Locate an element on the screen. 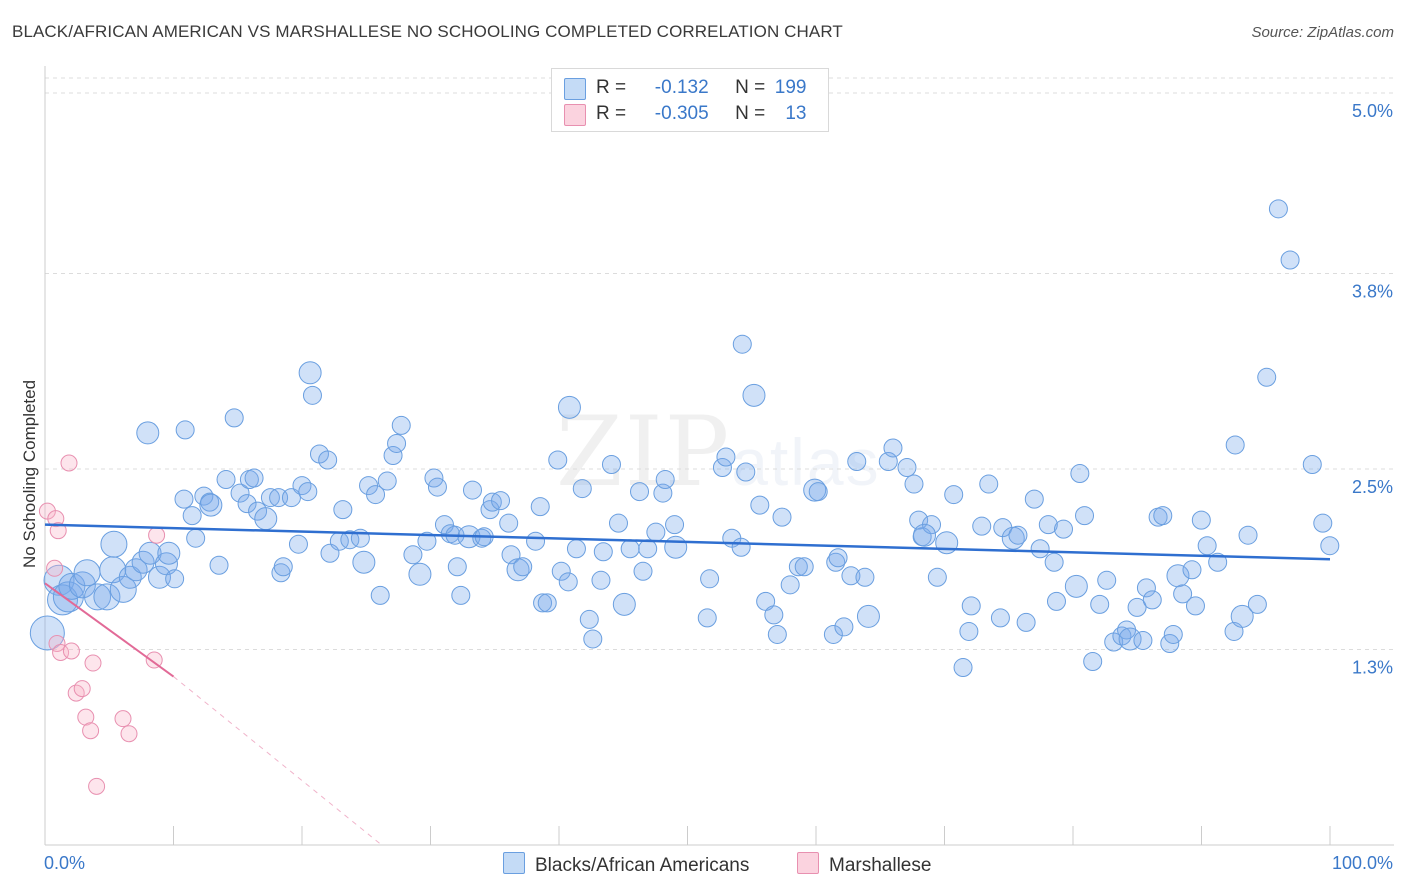 The height and width of the screenshot is (892, 1406). watermark-zip: ZIP is located at coordinates (644, 452).